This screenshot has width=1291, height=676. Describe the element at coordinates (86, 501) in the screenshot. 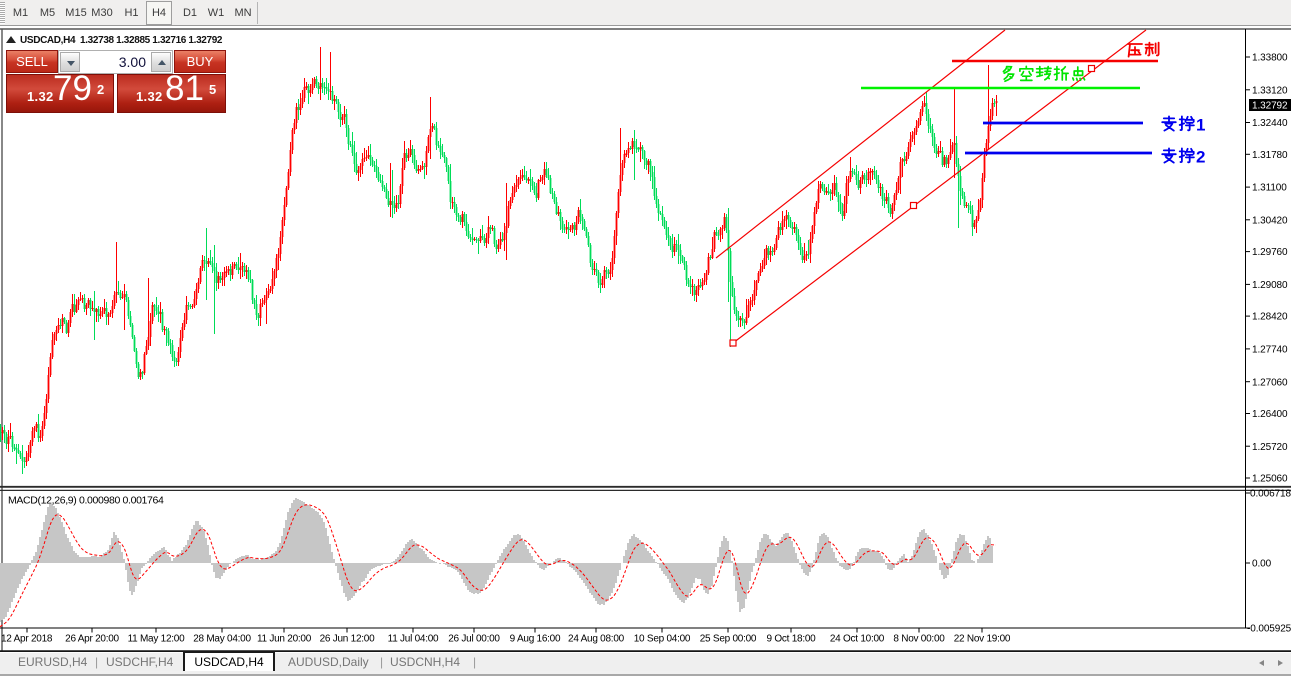

I see `svg-text:MACD(12,26,9) 0.000980 0.00176: MACD(12,26,9) 0.000980 0.001764` at that location.